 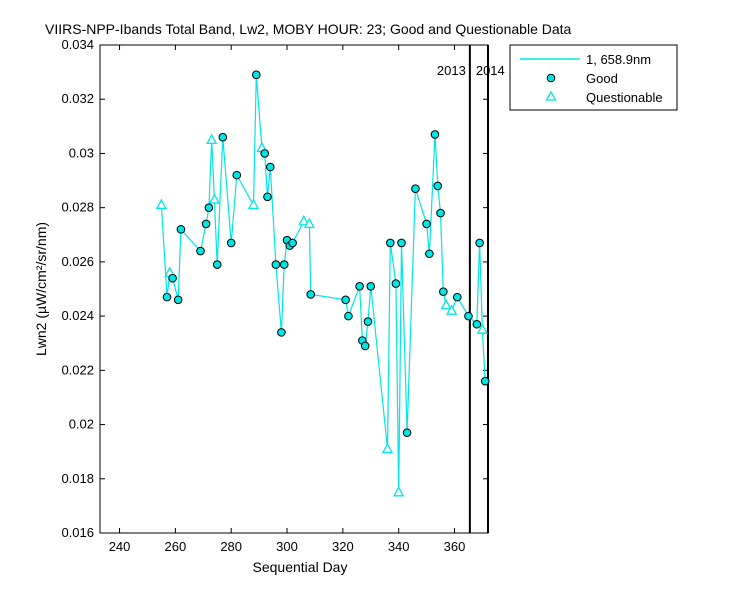 I want to click on legend: 1, 658.9nm Good Questionable, so click(x=593, y=77).